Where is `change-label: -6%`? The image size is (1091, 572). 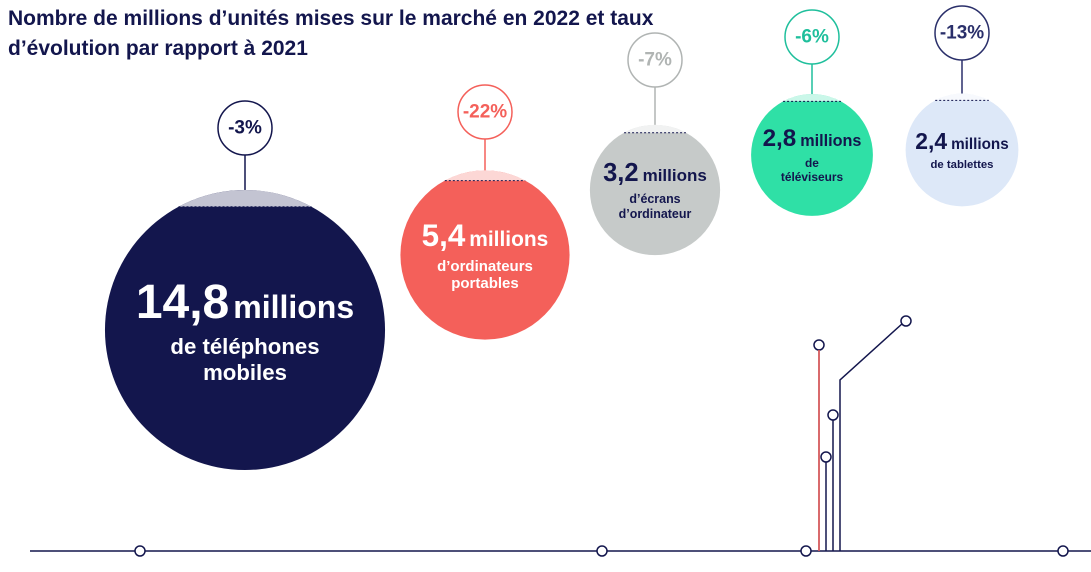 change-label: -6% is located at coordinates (812, 37).